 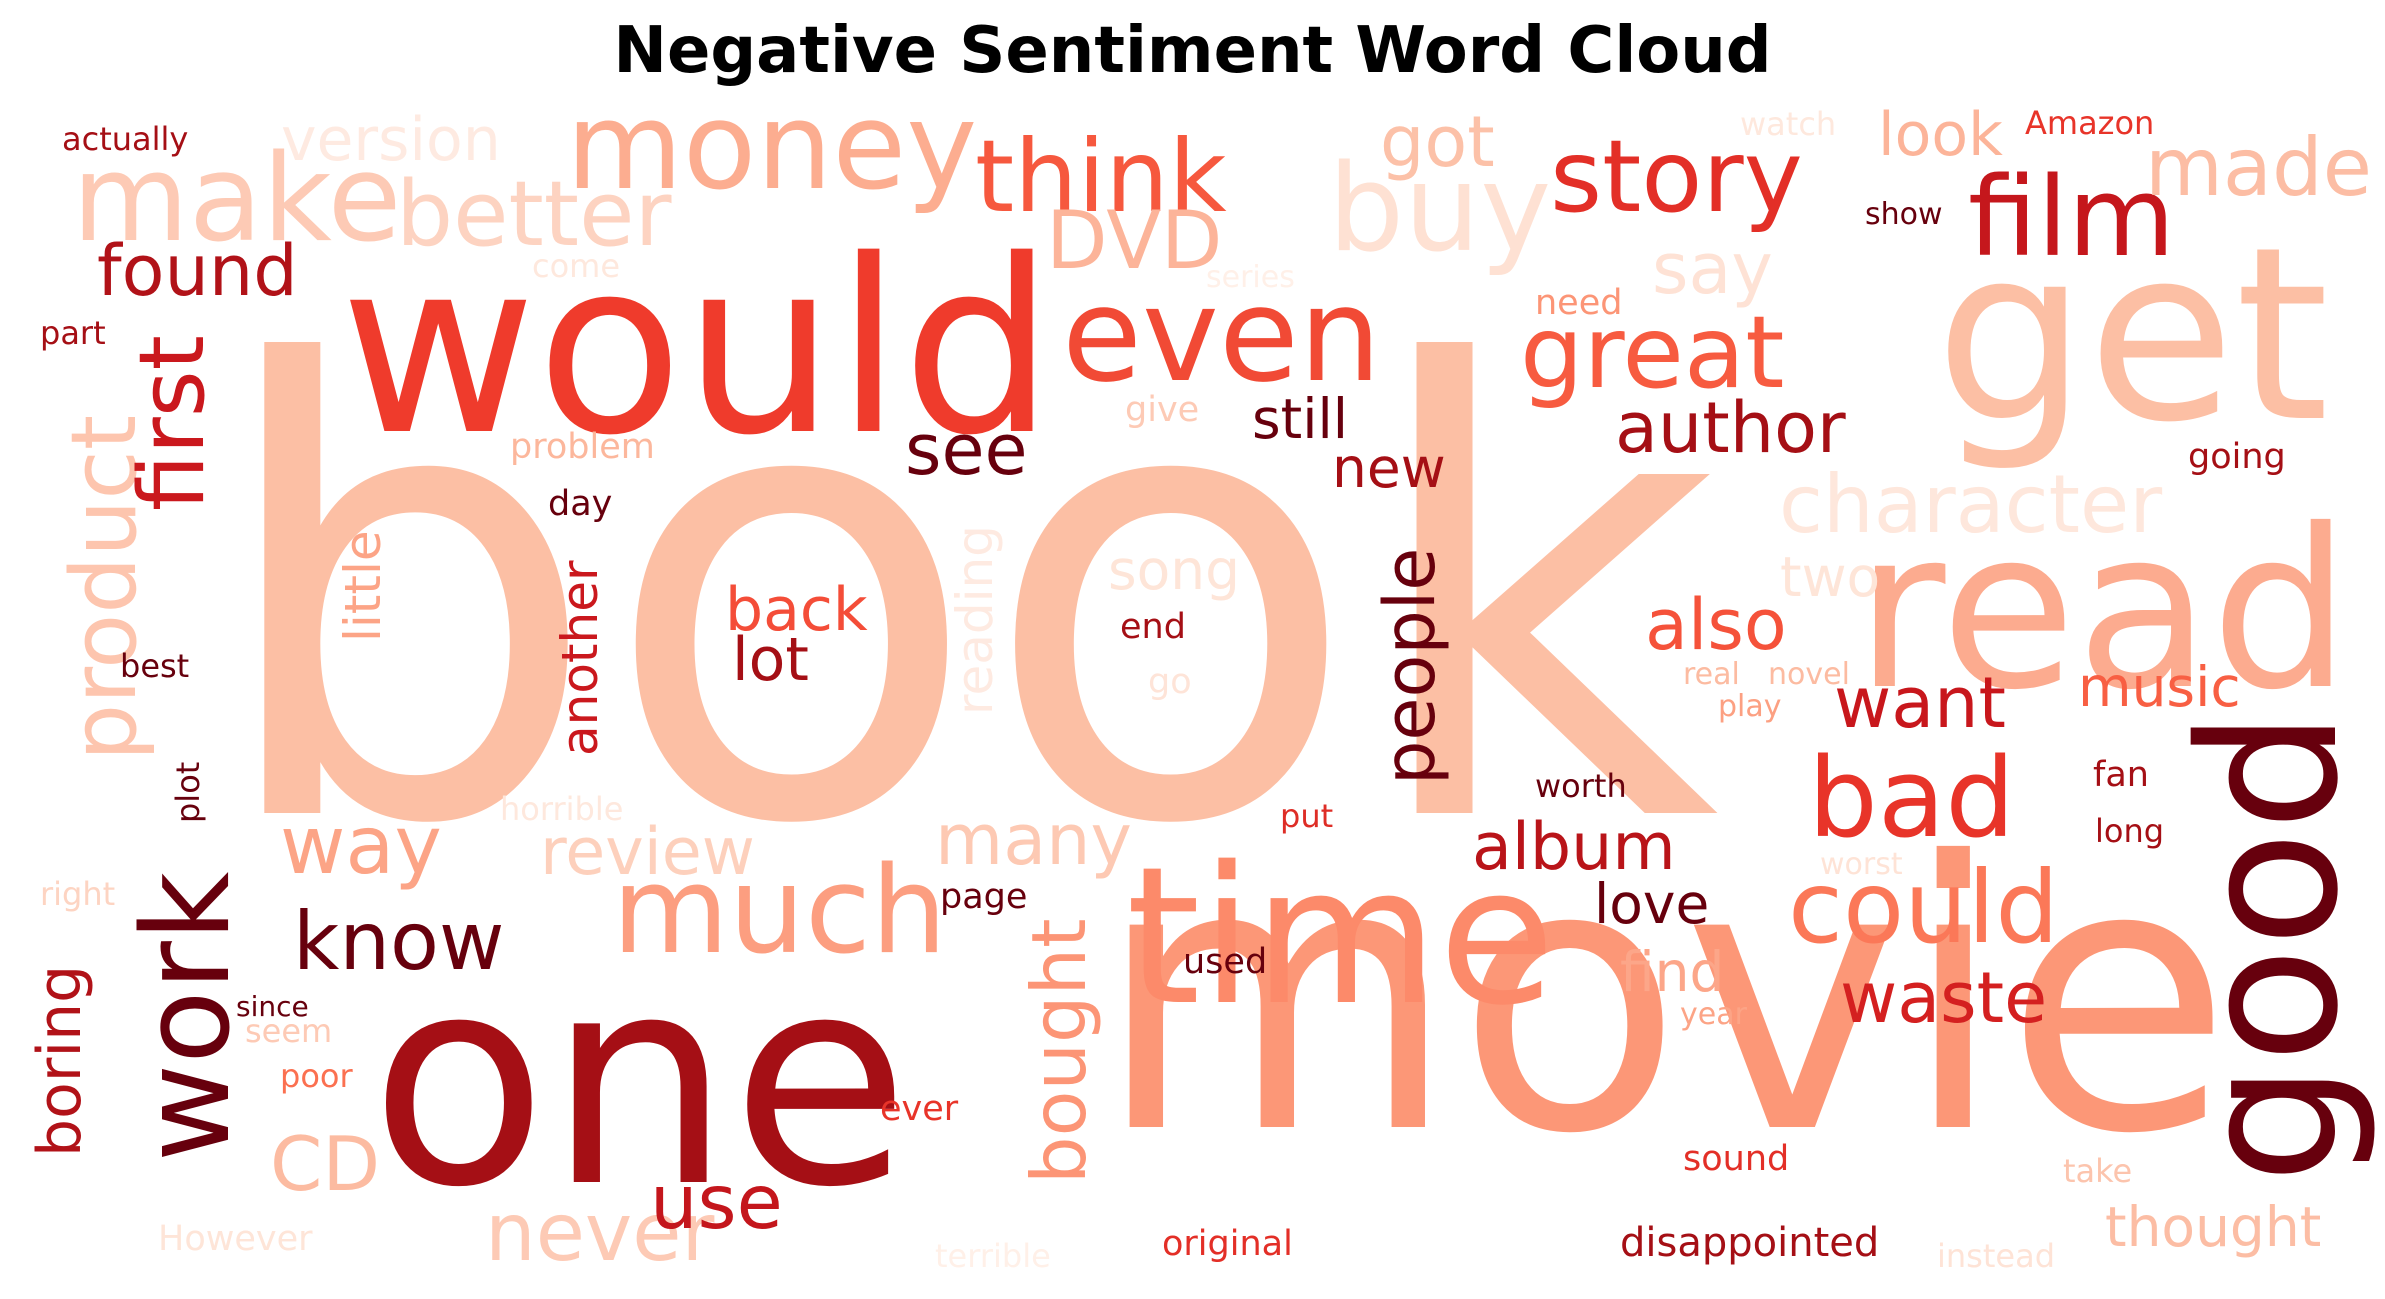 I want to click on word-never: never, so click(x=600, y=1232).